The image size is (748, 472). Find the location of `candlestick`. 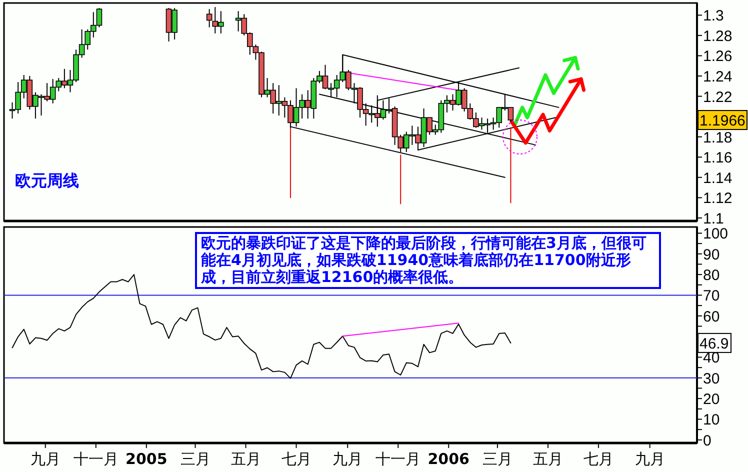

candlestick is located at coordinates (209, 18).